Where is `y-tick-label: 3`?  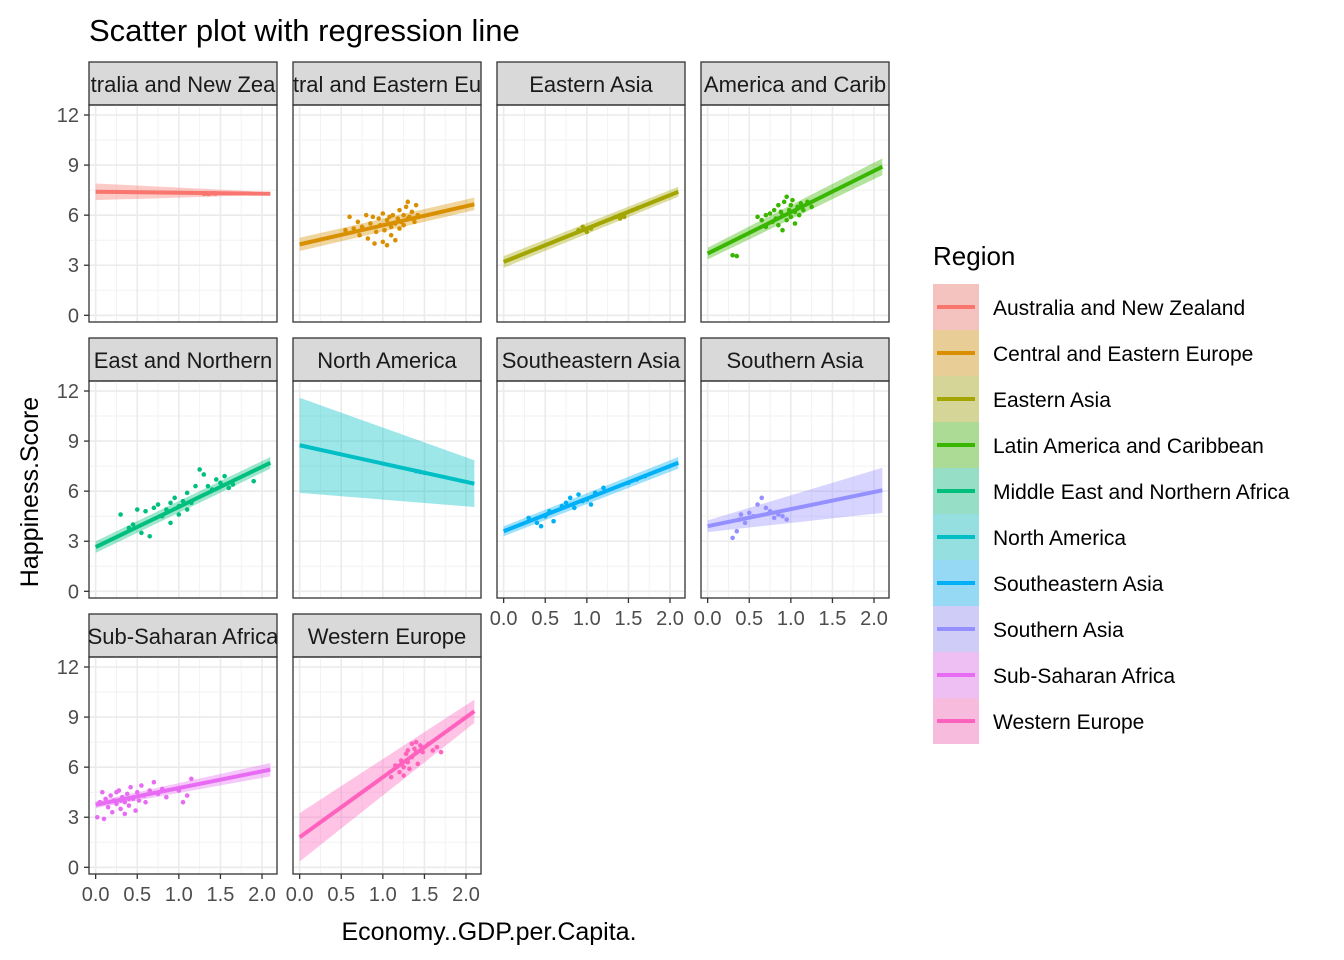
y-tick-label: 3 is located at coordinates (73, 266).